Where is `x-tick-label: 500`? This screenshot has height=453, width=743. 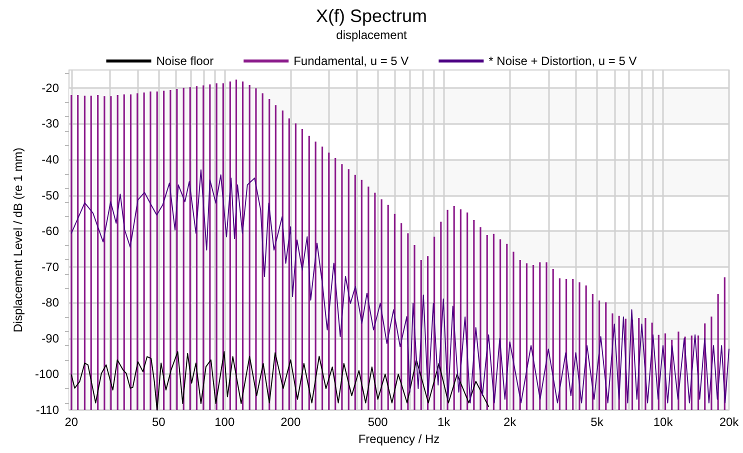 x-tick-label: 500 is located at coordinates (378, 422).